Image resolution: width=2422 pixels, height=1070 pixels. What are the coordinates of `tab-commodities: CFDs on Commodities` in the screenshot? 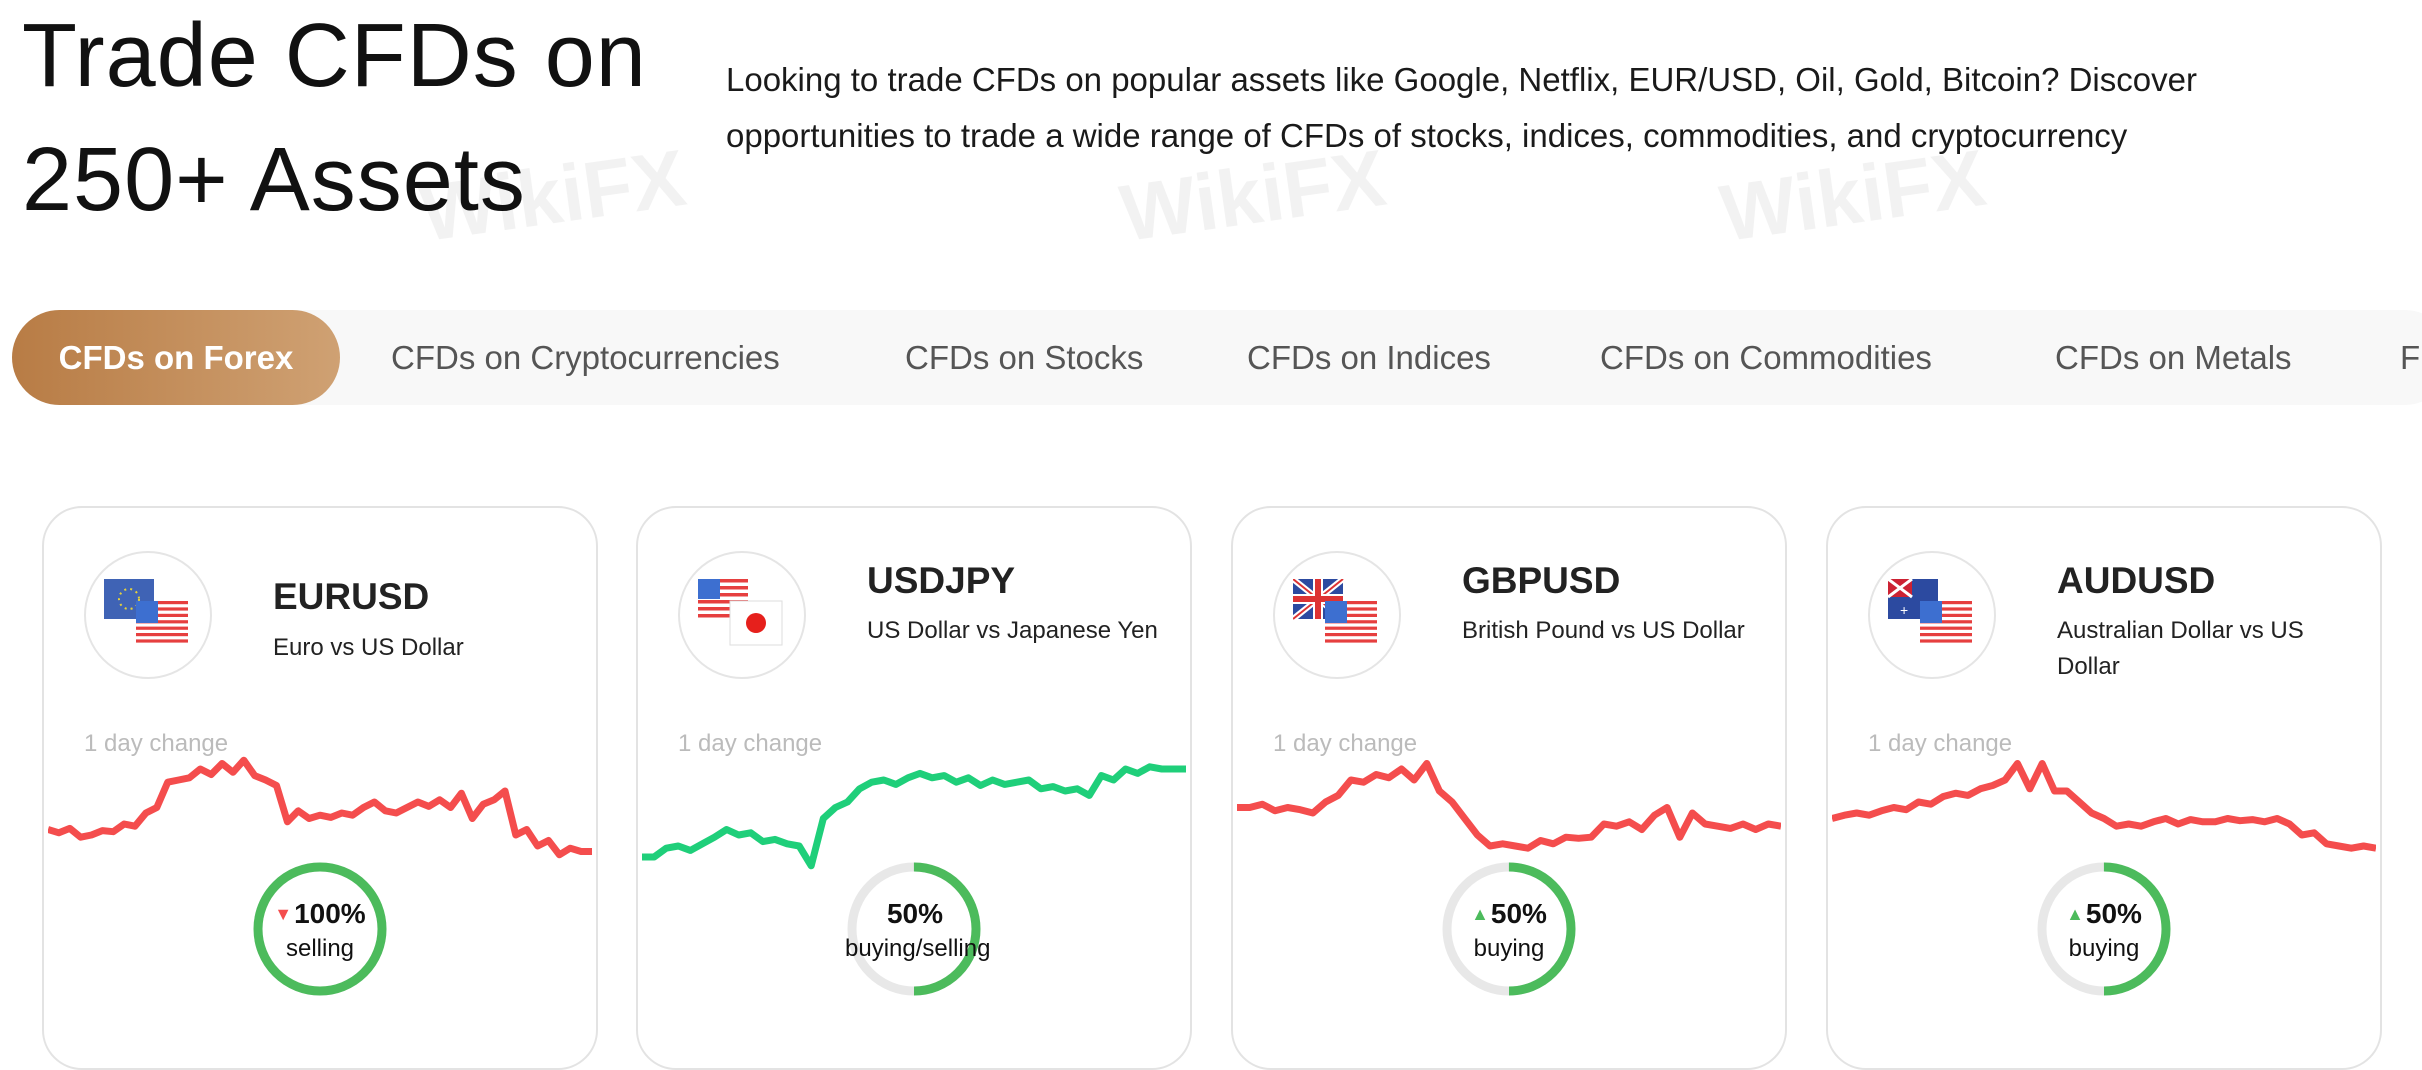 It's located at (1766, 357).